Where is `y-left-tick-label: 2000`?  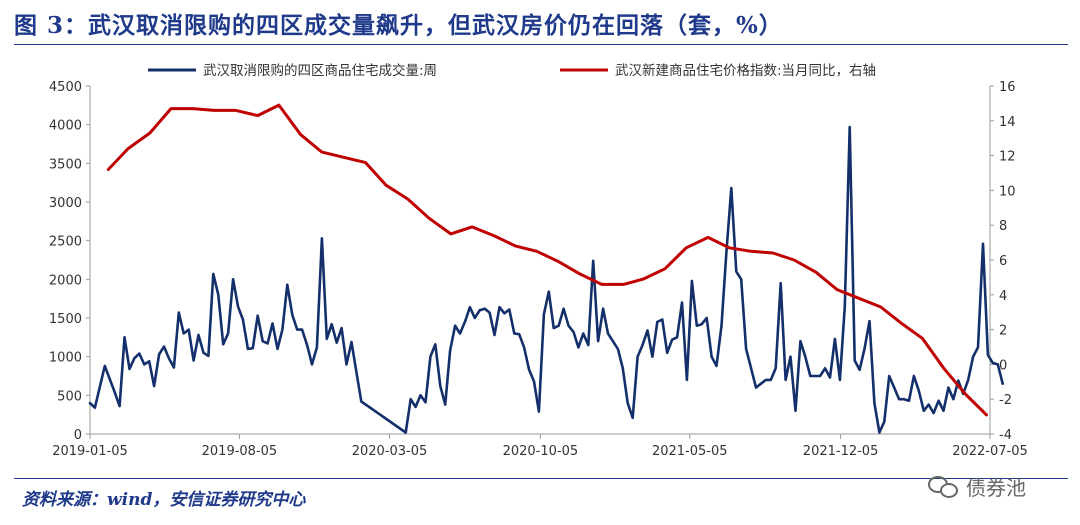
y-left-tick-label: 2000 is located at coordinates (65, 280).